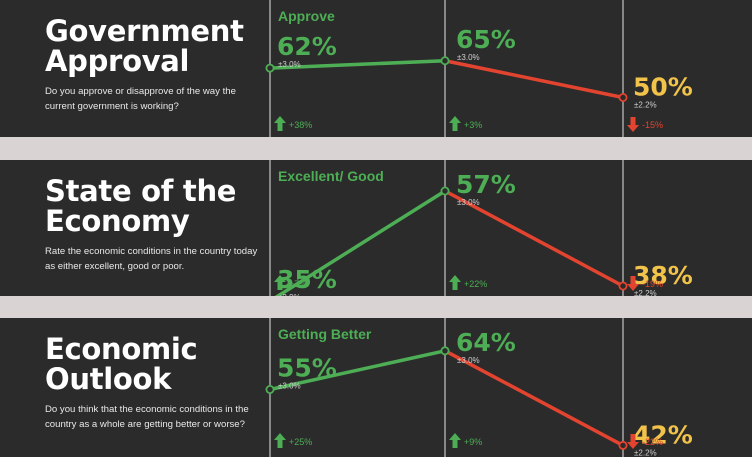 The width and height of the screenshot is (752, 457). What do you see at coordinates (663, 87) in the screenshot?
I see `value-label: 50%` at bounding box center [663, 87].